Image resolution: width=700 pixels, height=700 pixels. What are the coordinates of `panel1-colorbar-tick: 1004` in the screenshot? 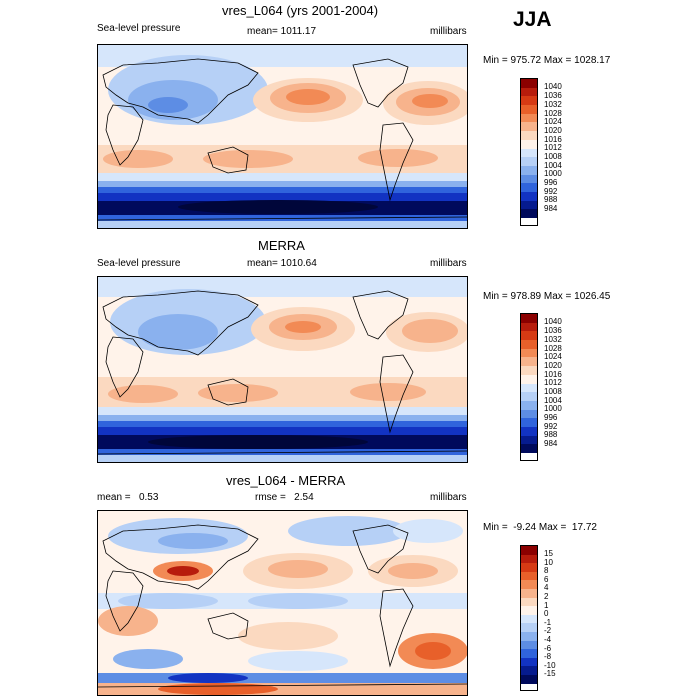 It's located at (553, 165).